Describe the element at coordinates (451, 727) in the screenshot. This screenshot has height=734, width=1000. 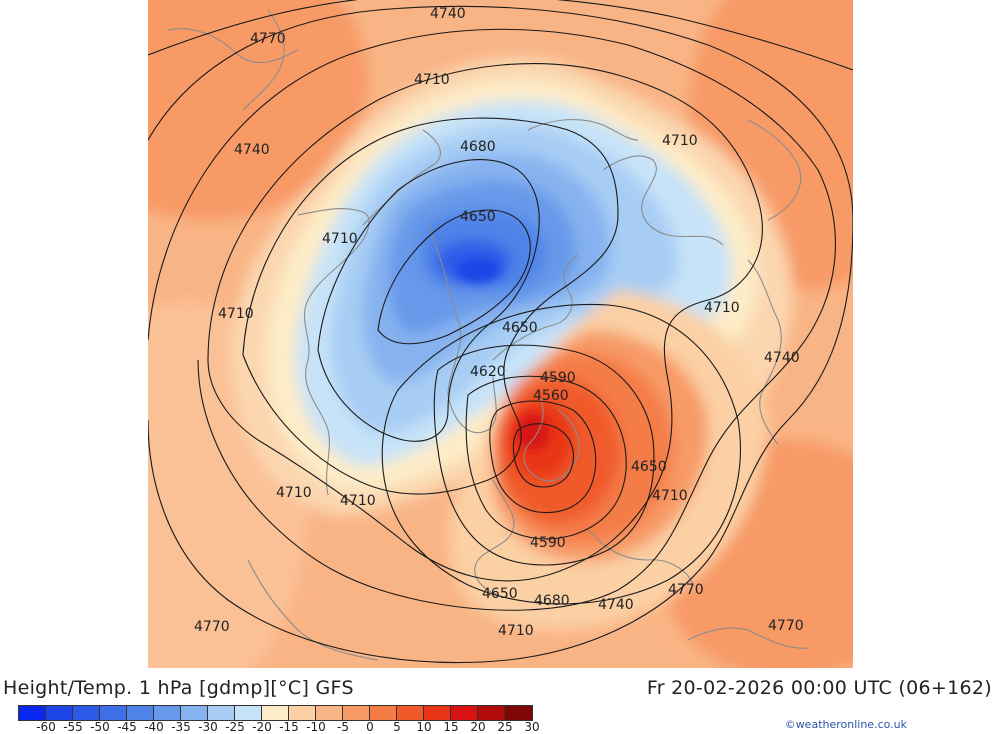
I see `colorbar-tick-label: 15` at that location.